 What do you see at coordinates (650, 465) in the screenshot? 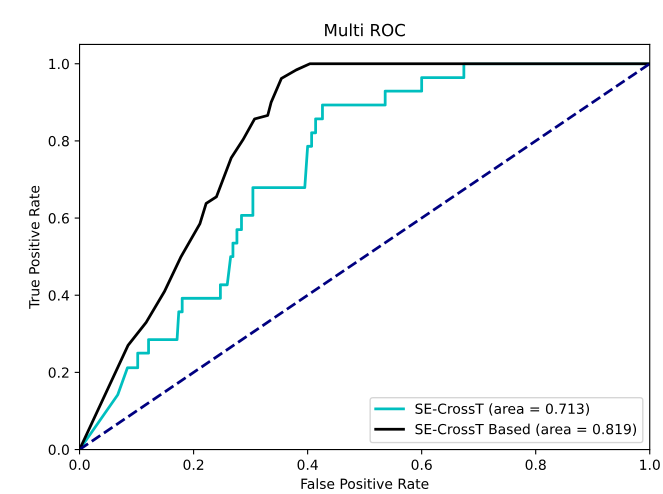
I see `x-tick-label: 1.0` at bounding box center [650, 465].